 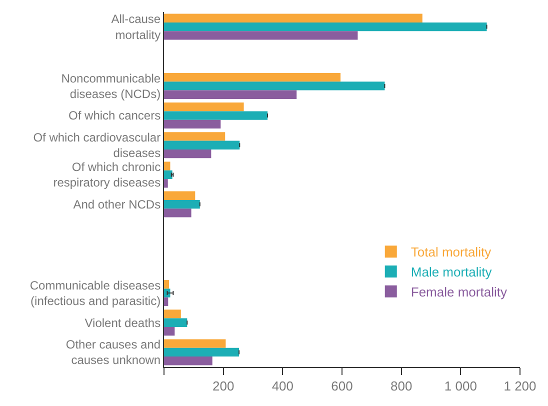 What do you see at coordinates (401, 386) in the screenshot?
I see `x-tick-label: 800` at bounding box center [401, 386].